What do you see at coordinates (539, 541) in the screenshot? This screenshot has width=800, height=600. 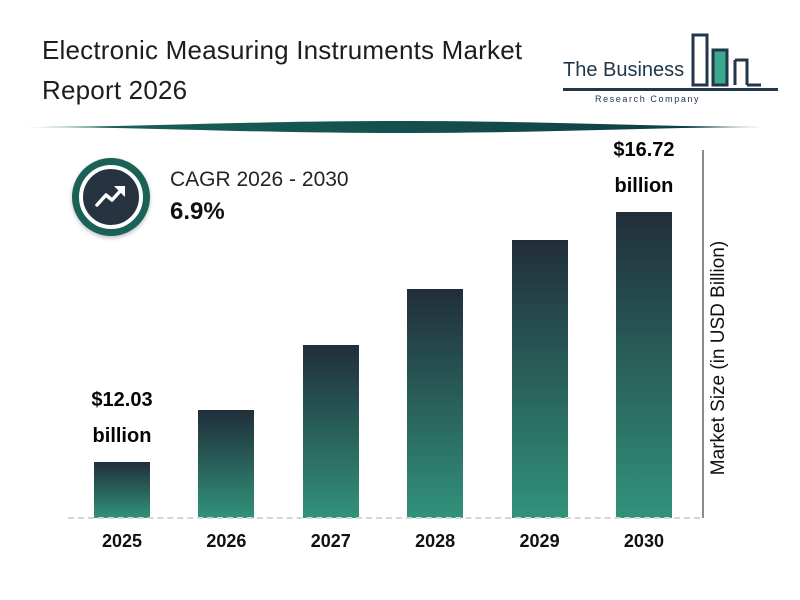 I see `x-tick-2029: 2029` at bounding box center [539, 541].